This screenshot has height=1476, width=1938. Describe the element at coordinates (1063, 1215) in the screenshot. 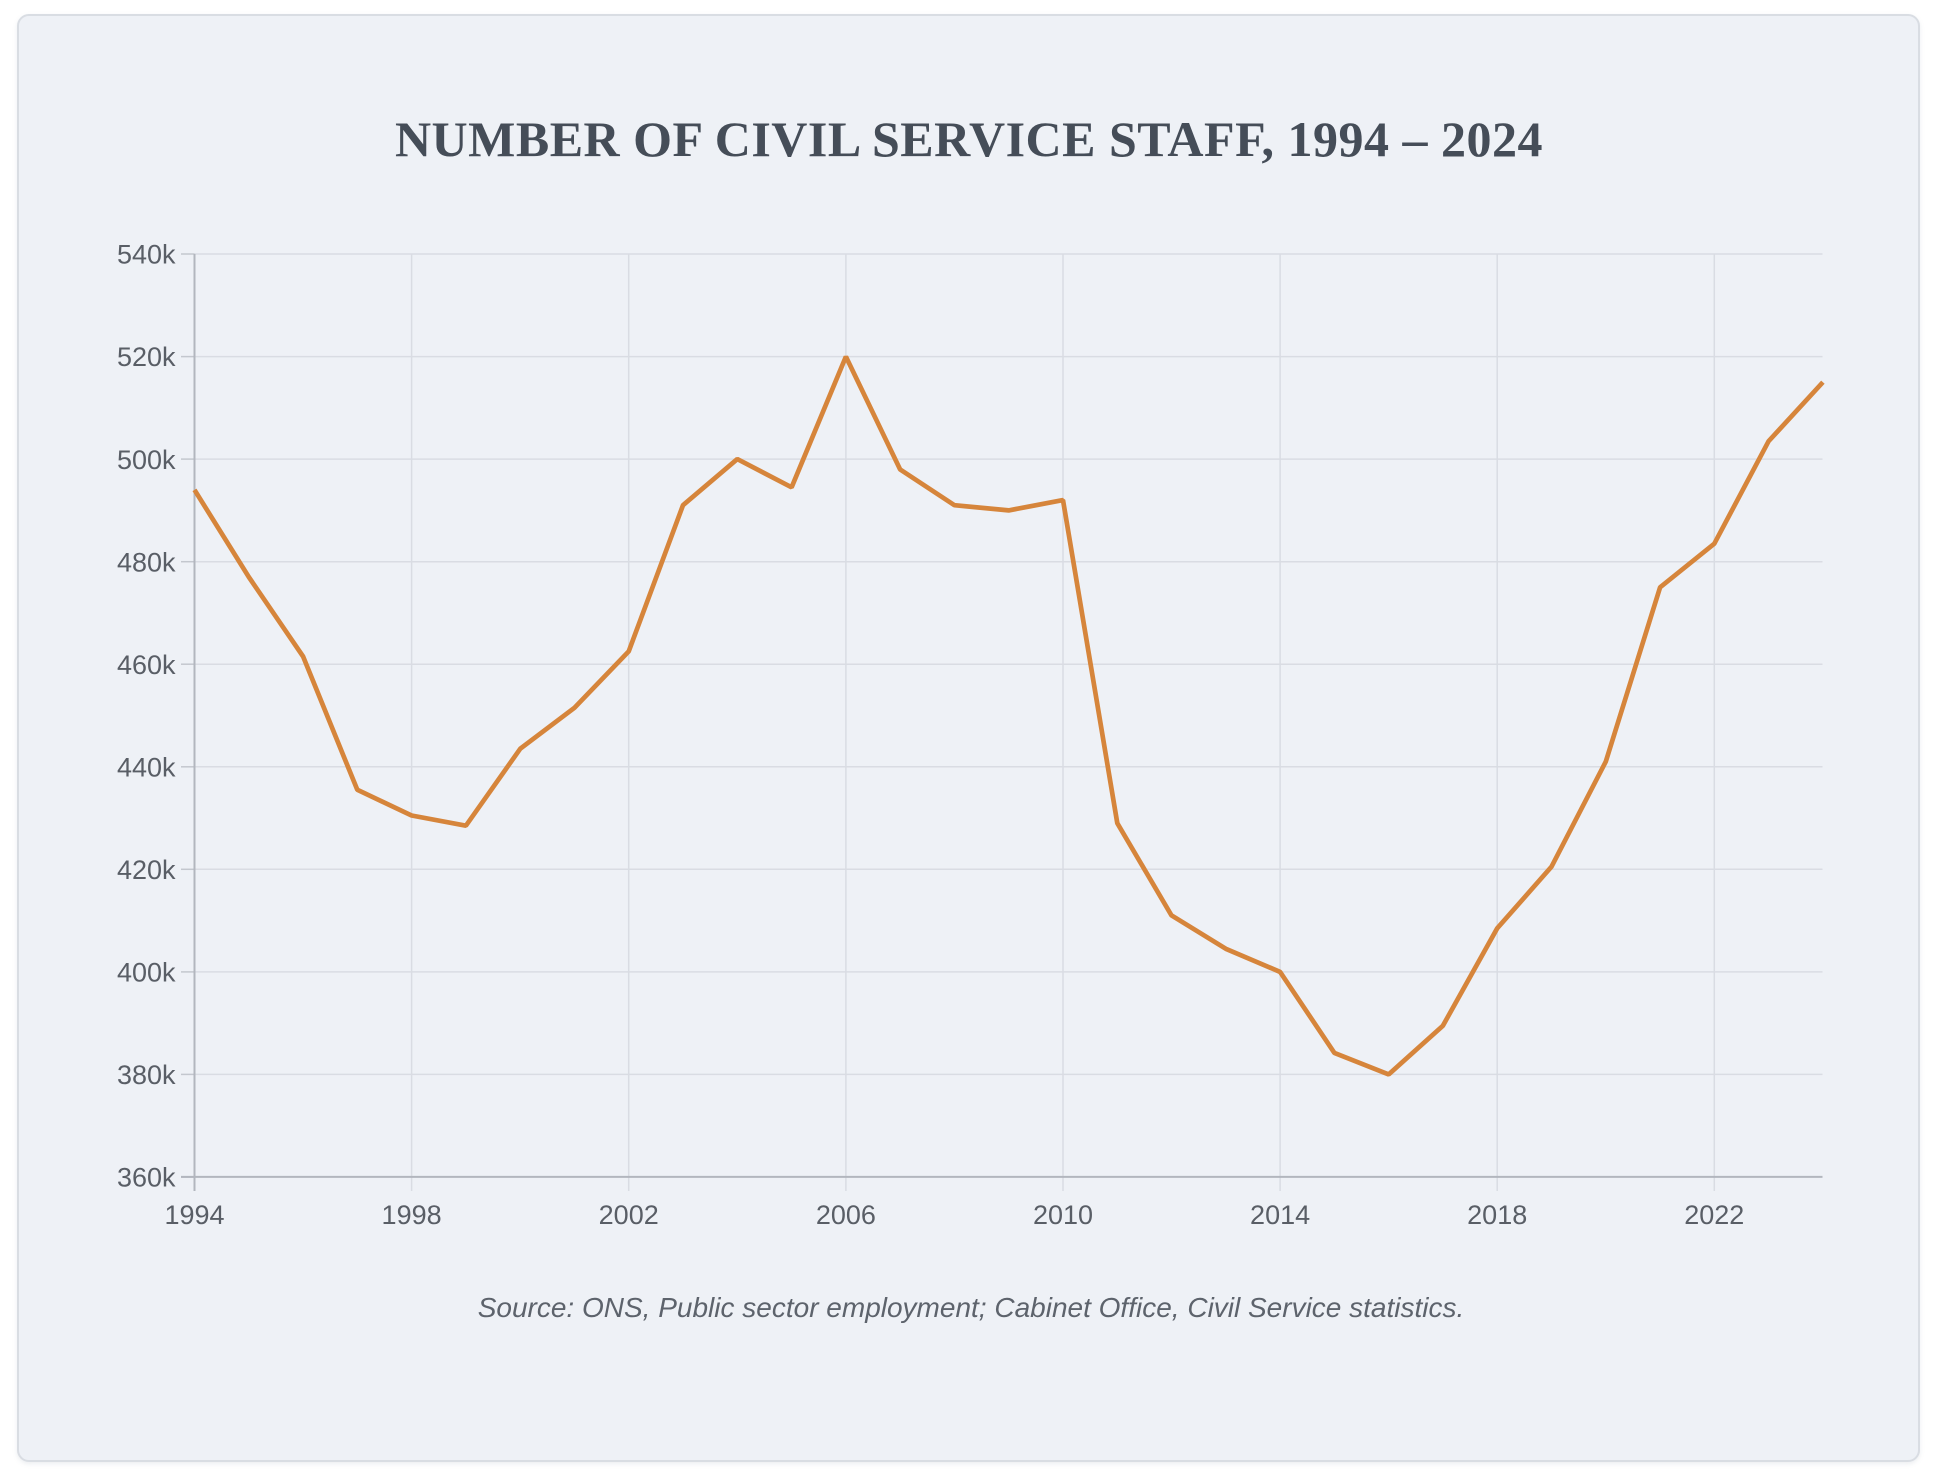

I see `svg-text: 2010` at that location.